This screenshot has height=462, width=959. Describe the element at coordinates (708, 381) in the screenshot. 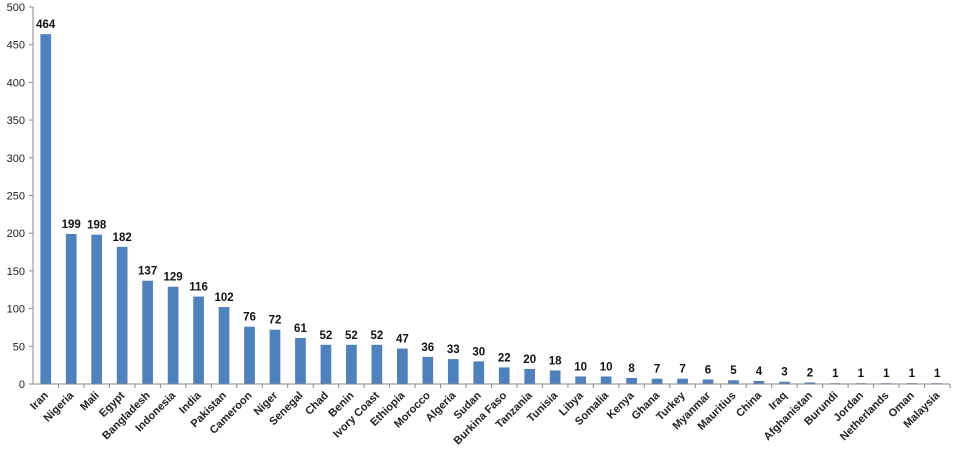

I see `bar-myanmar` at that location.